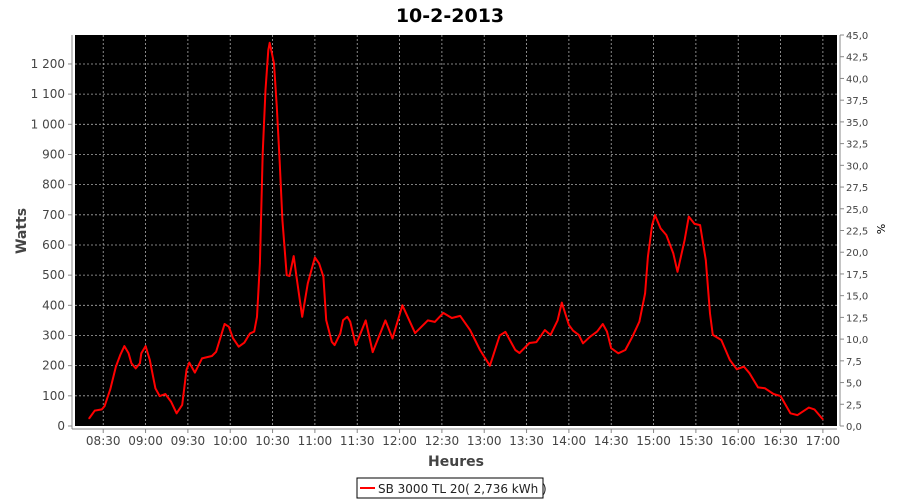 The image size is (900, 504). What do you see at coordinates (857, 58) in the screenshot?
I see `y2-tick-label: 42,5` at bounding box center [857, 58].